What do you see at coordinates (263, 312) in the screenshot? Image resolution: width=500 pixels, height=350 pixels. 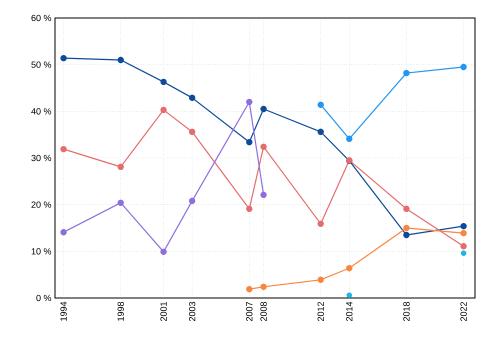 I see `x-tick-label: 2008` at bounding box center [263, 312].